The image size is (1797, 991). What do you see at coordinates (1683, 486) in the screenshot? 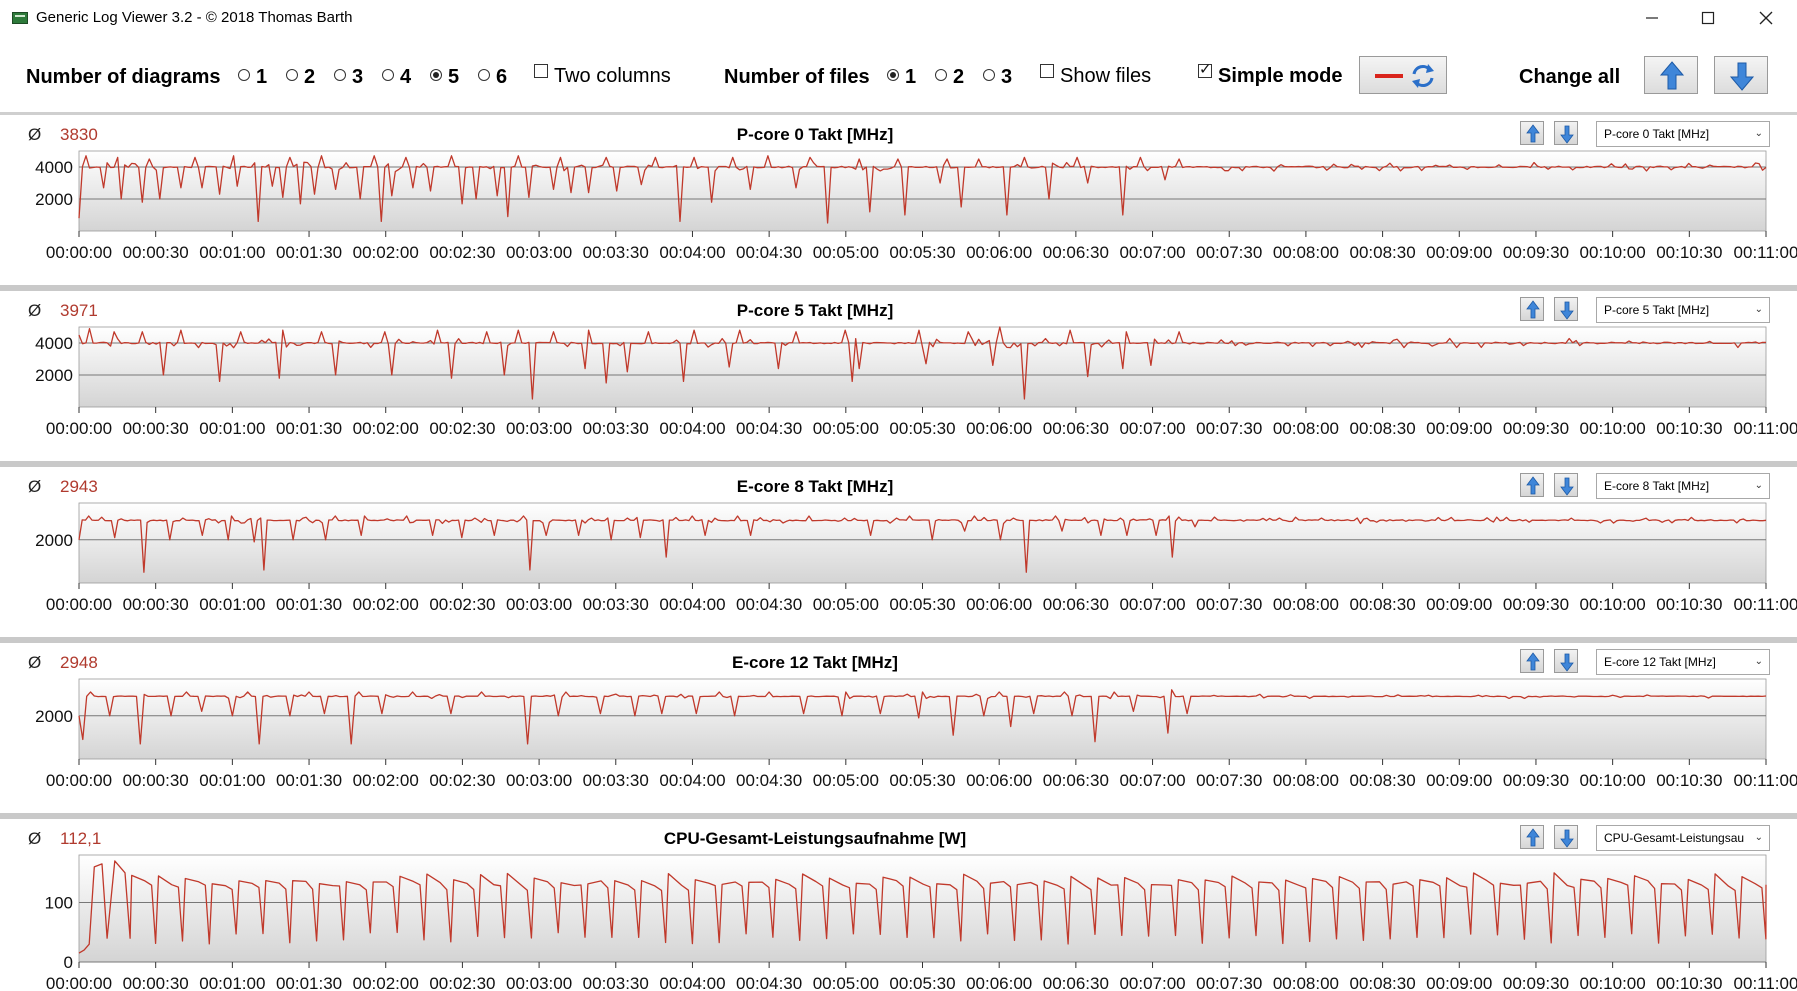
I see `channel-select: E-core 8 Takt [MHz] ⌄` at bounding box center [1683, 486].